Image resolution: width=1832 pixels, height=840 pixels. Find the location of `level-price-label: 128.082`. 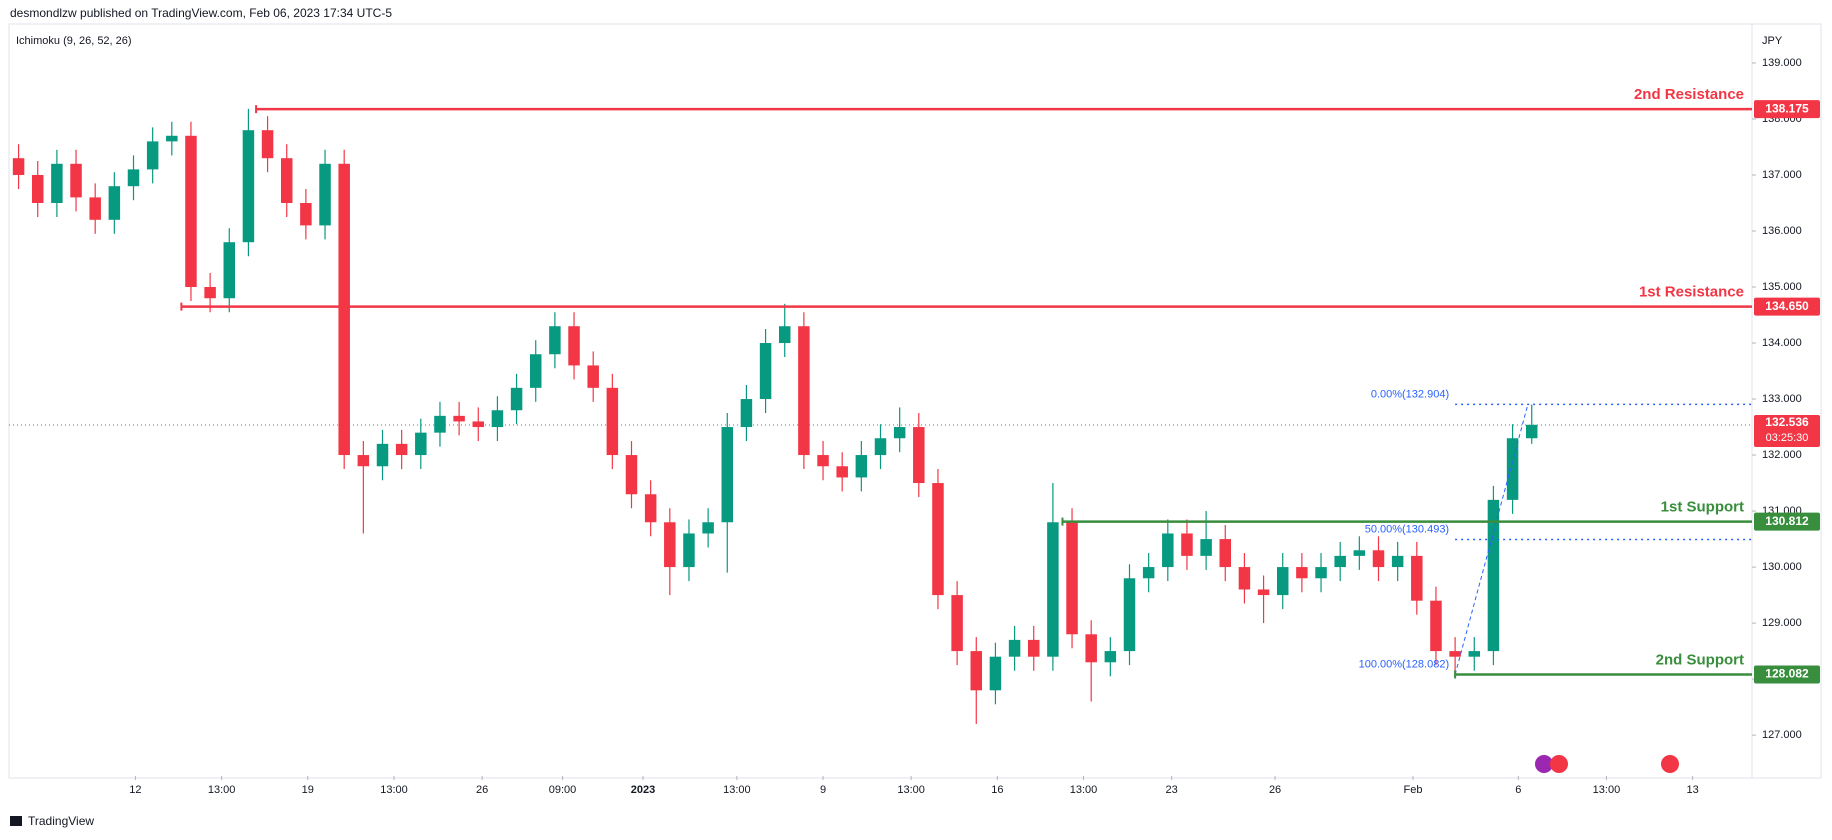

level-price-label: 128.082 is located at coordinates (1787, 674).